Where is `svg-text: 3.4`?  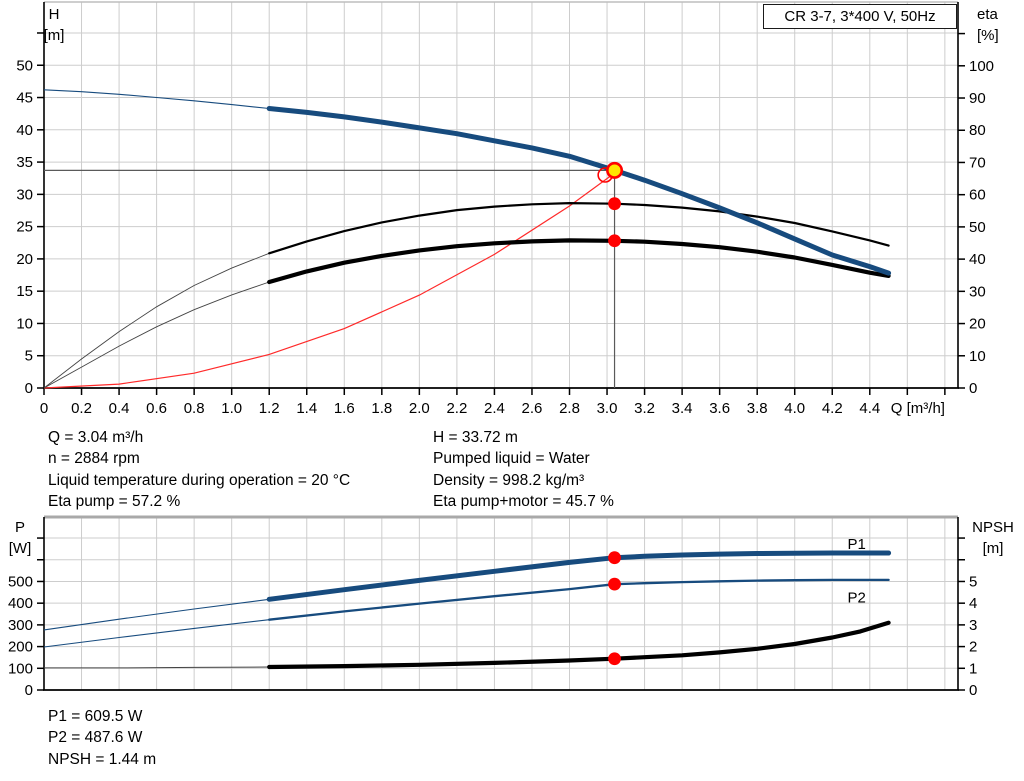
svg-text: 3.4 is located at coordinates (682, 408).